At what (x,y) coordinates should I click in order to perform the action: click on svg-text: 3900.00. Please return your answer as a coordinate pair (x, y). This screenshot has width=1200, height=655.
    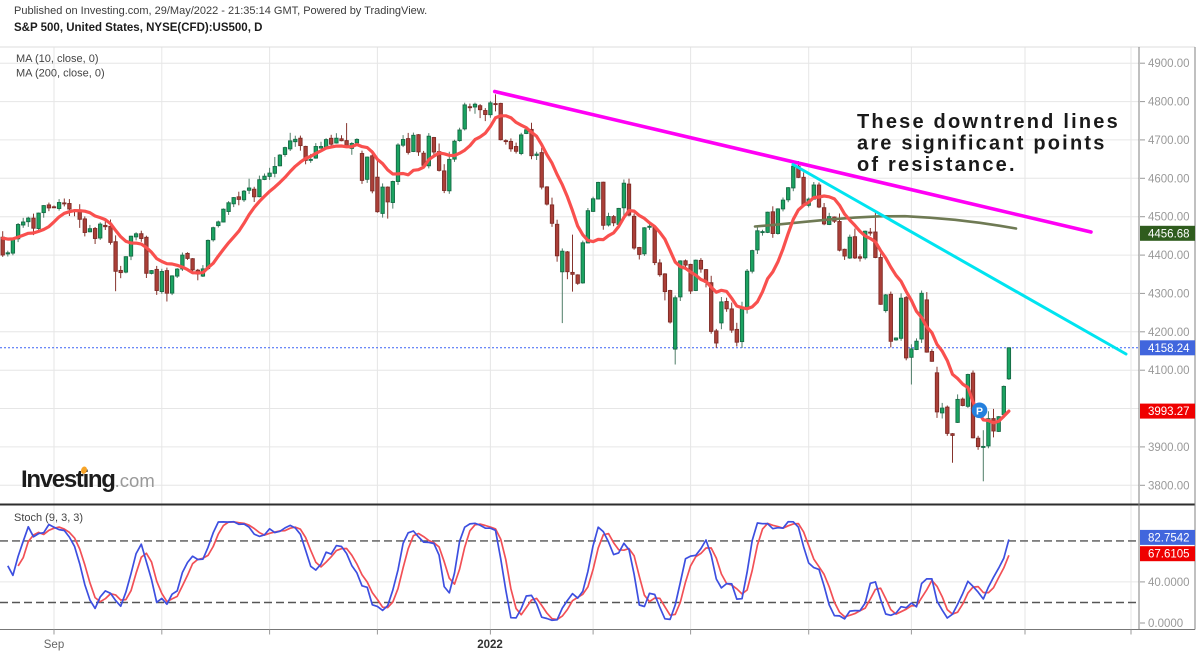
    Looking at the image, I should click on (1169, 448).